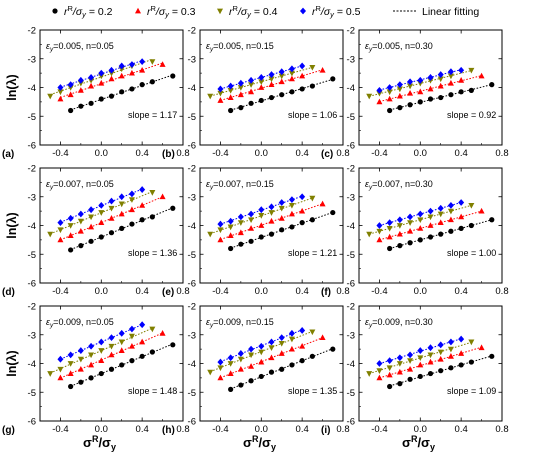 The width and height of the screenshot is (550, 456). I want to click on x-axis-sigma: σ, so click(406, 442).